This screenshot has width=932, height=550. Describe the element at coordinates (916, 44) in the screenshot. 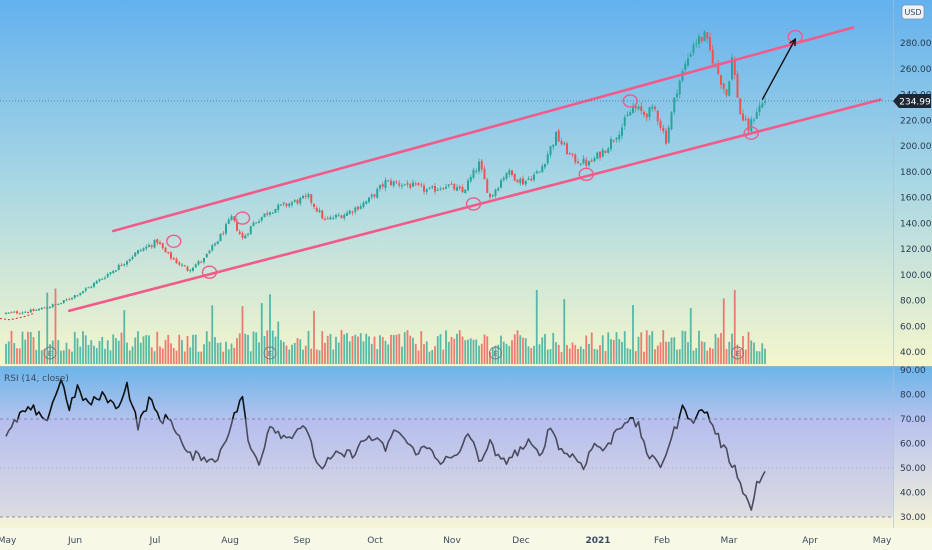

I see `price-tick-label: 280.00` at that location.